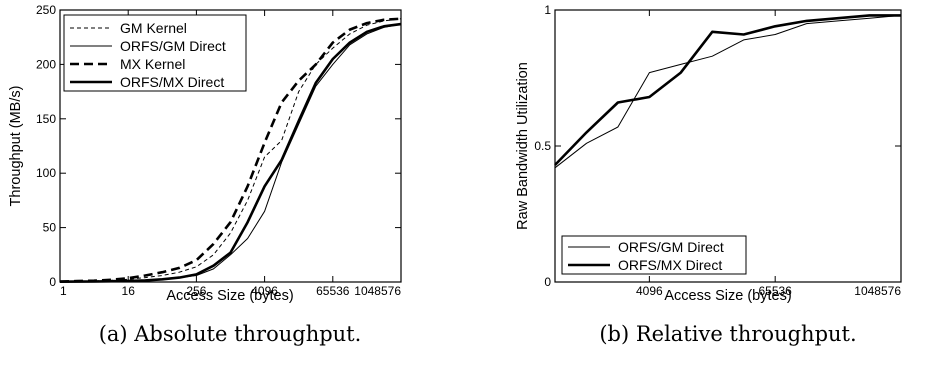 The height and width of the screenshot is (368, 927). Describe the element at coordinates (547, 282) in the screenshot. I see `chart-b-ytick-label: 0` at that location.